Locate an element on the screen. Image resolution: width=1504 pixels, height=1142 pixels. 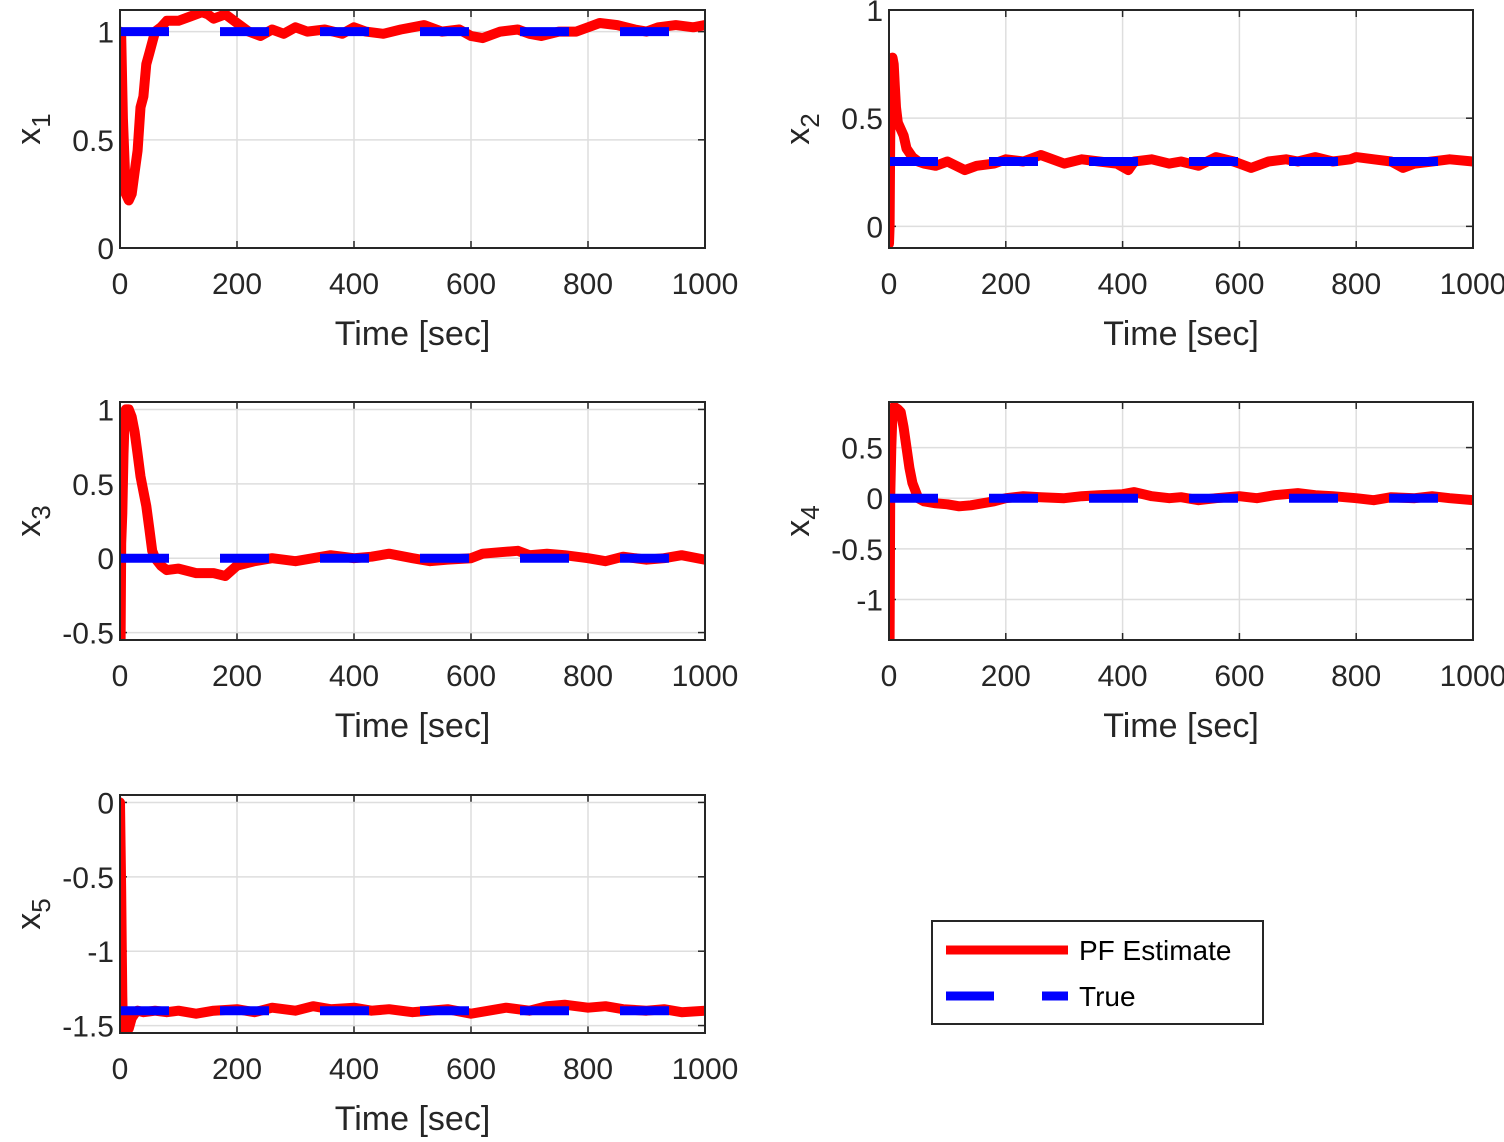
subplot-x5: 0 200 400 600 800 1000 -1.5 -1 -0.5 0 Time [sec] x5 is located at coordinates (374, 962).